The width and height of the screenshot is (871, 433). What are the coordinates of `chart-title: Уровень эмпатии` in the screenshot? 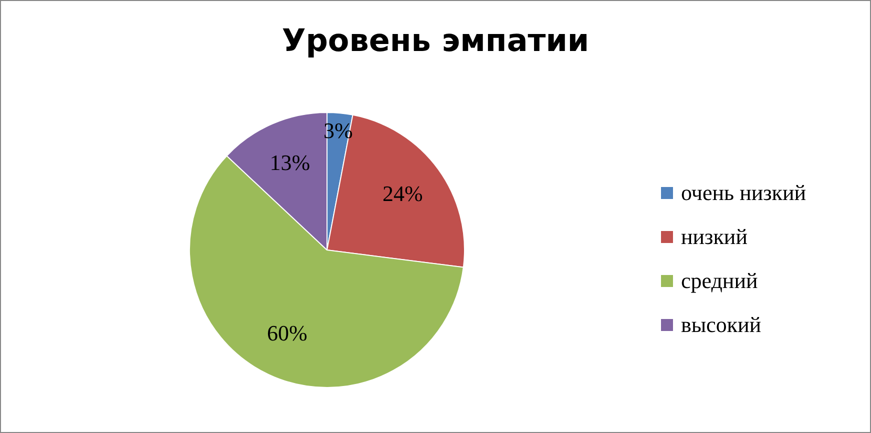 It's located at (435, 41).